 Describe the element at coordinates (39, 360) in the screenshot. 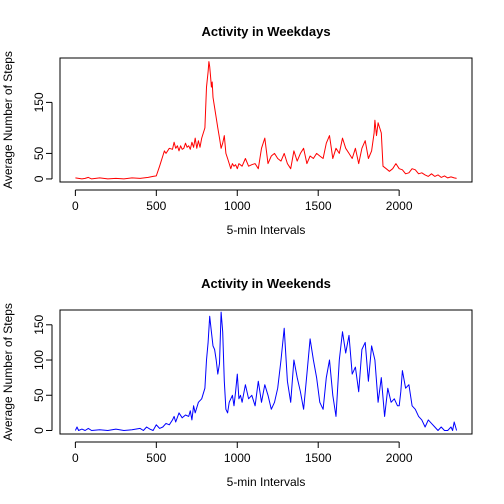

I see `y-tick-label: 100` at that location.